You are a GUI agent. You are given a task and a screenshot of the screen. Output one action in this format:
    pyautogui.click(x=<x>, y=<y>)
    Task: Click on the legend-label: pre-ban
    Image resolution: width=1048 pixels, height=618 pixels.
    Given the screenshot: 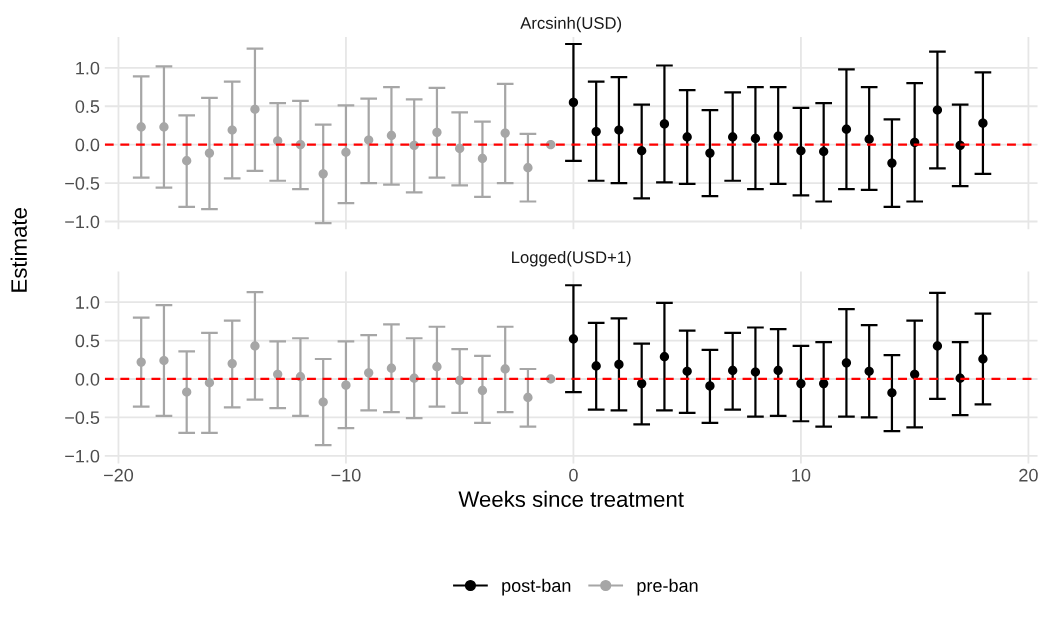 What is the action you would take?
    pyautogui.click(x=667, y=587)
    